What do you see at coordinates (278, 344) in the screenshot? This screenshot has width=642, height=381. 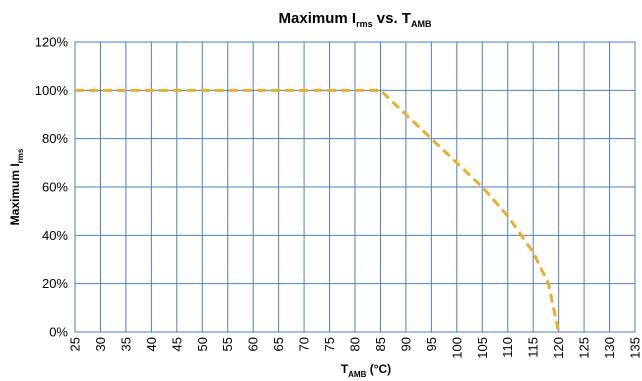 I see `x-tick-label: 65` at bounding box center [278, 344].